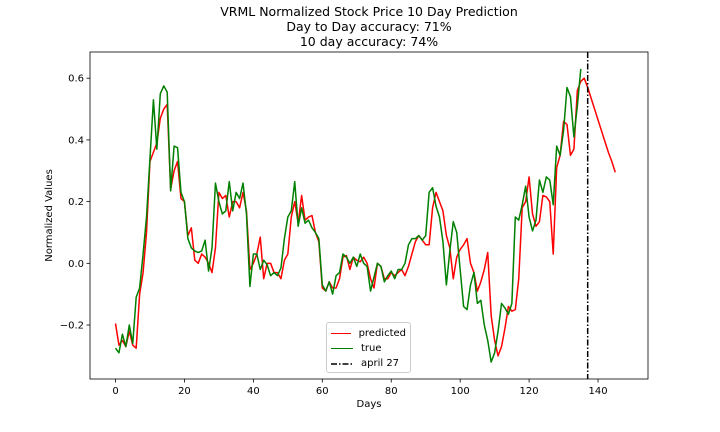 This screenshot has height=432, width=720. What do you see at coordinates (76, 202) in the screenshot?
I see `y-tick-label-2: 0.2` at bounding box center [76, 202].